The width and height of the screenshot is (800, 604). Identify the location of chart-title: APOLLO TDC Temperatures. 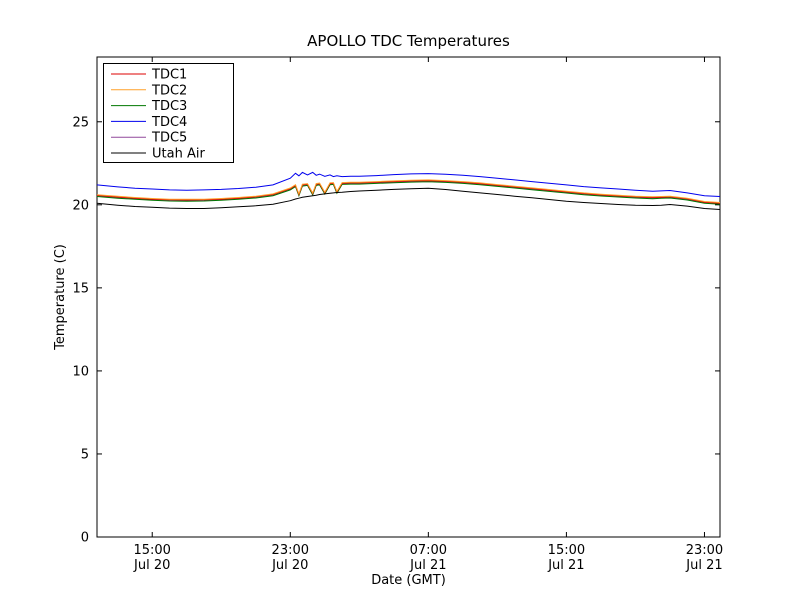
(408, 41).